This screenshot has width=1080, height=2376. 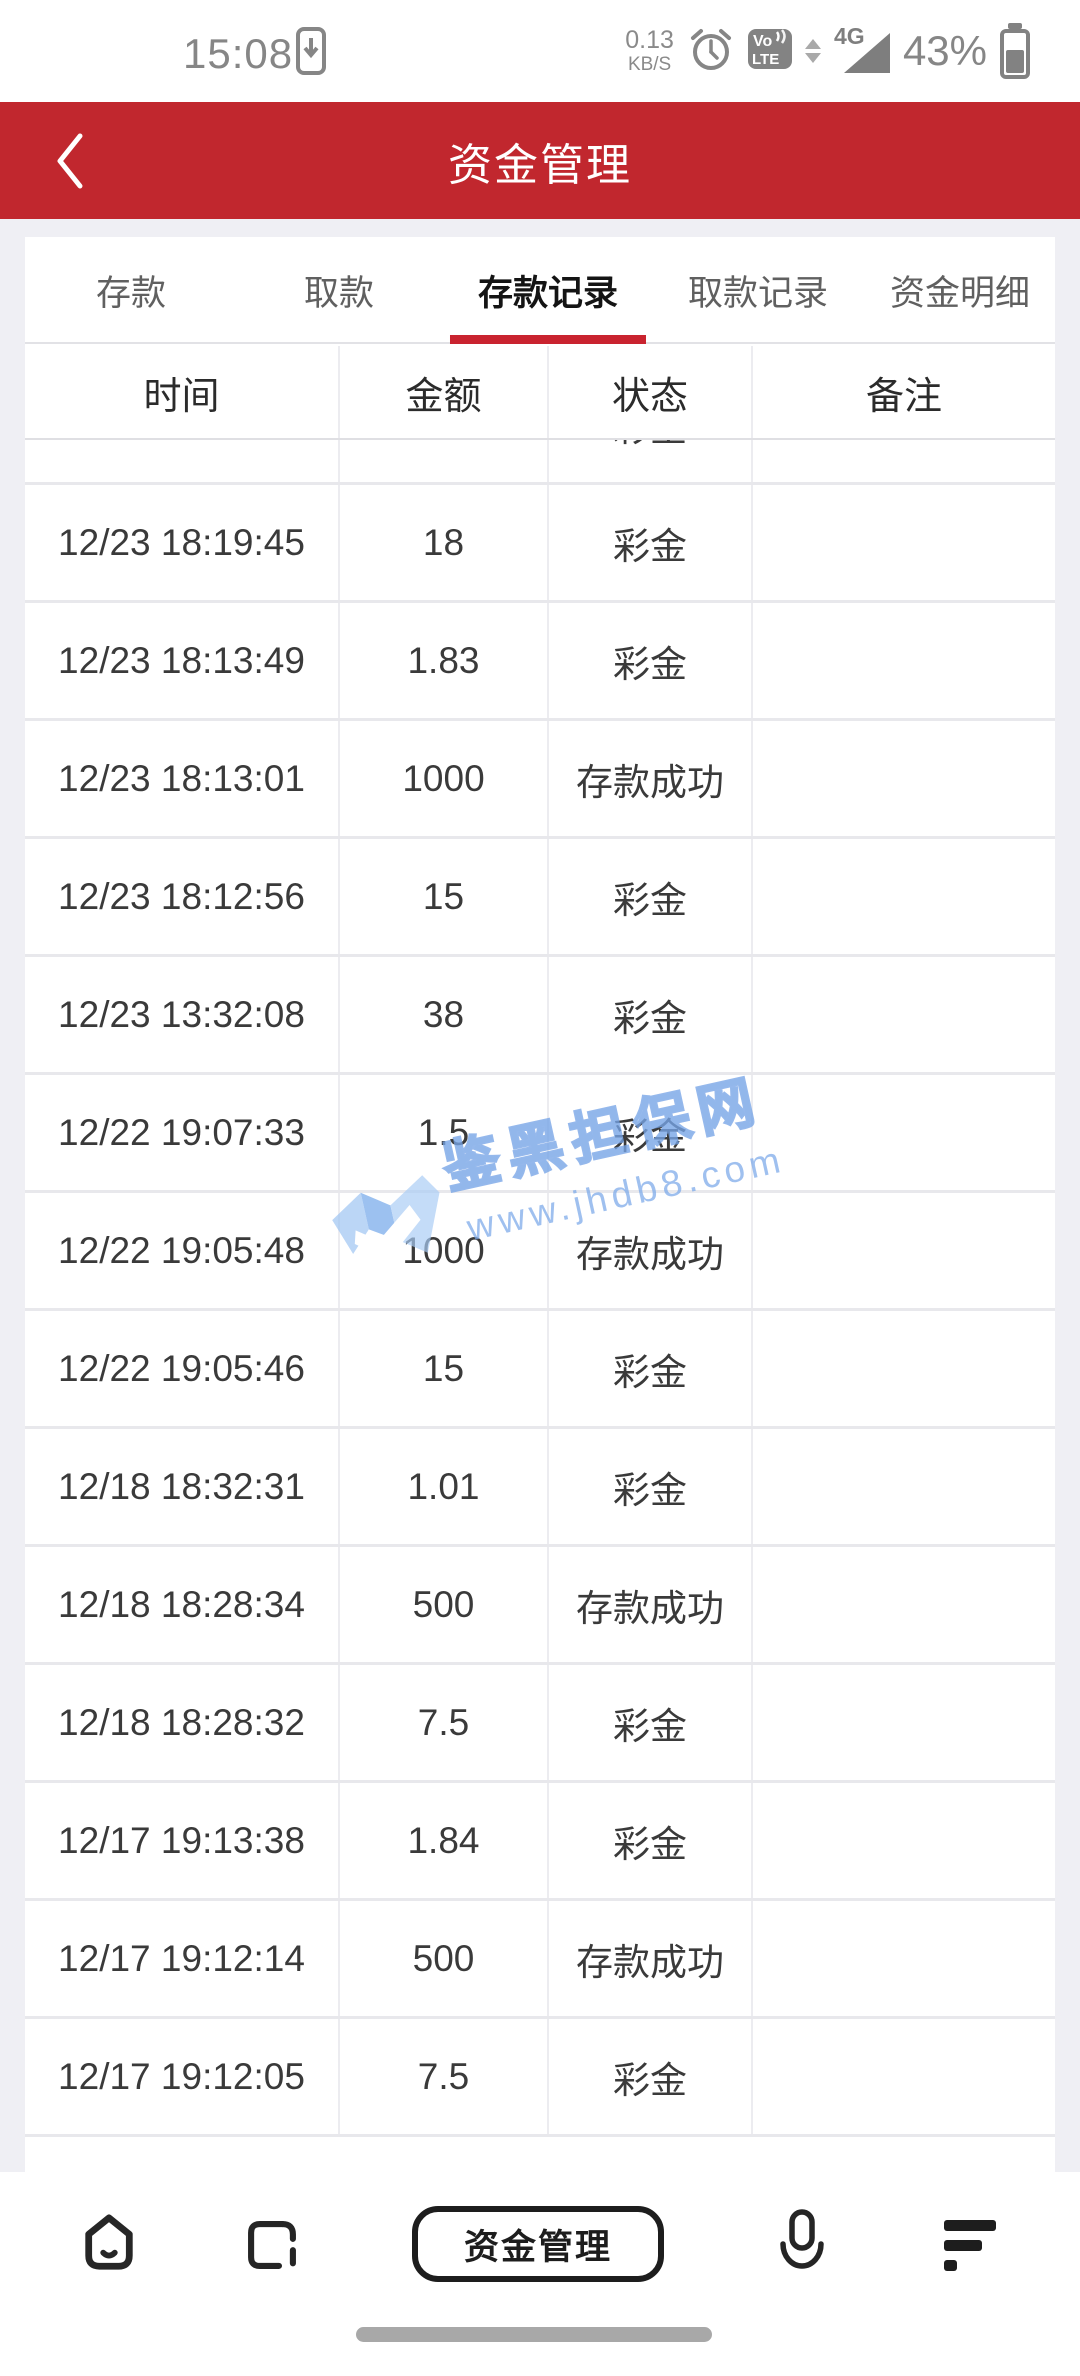 I want to click on cell-amount: 18, so click(x=444, y=542).